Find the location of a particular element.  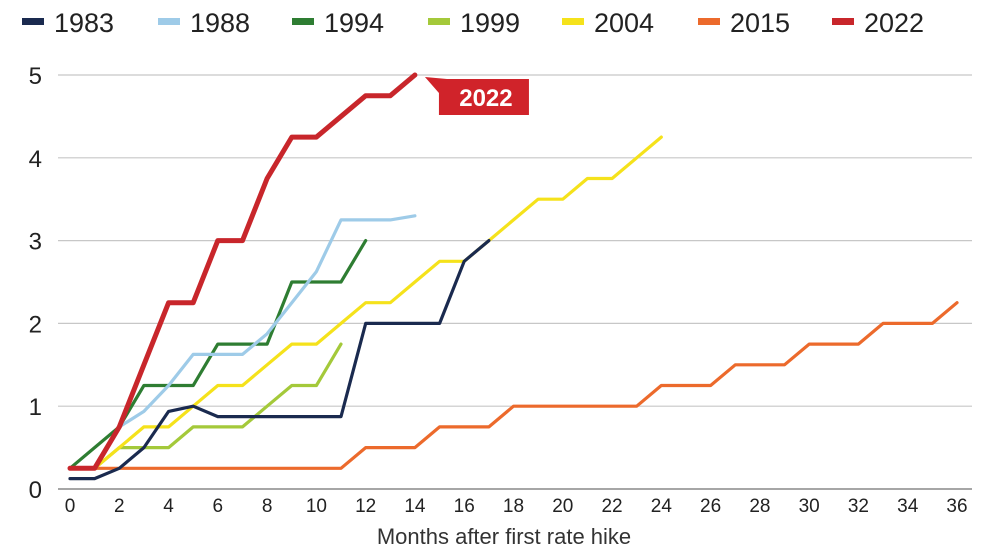

legend-entry-2022: 2022 is located at coordinates (878, 23).